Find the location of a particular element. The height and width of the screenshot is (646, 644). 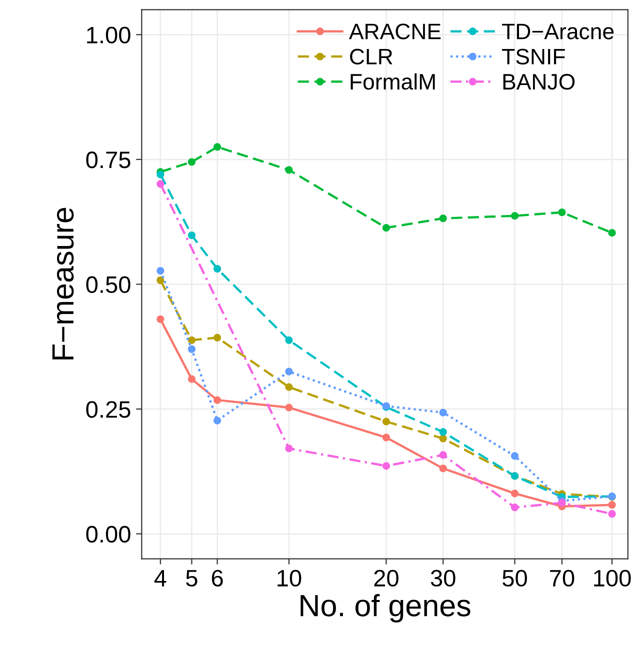

x-tick-label: 70 is located at coordinates (562, 578).